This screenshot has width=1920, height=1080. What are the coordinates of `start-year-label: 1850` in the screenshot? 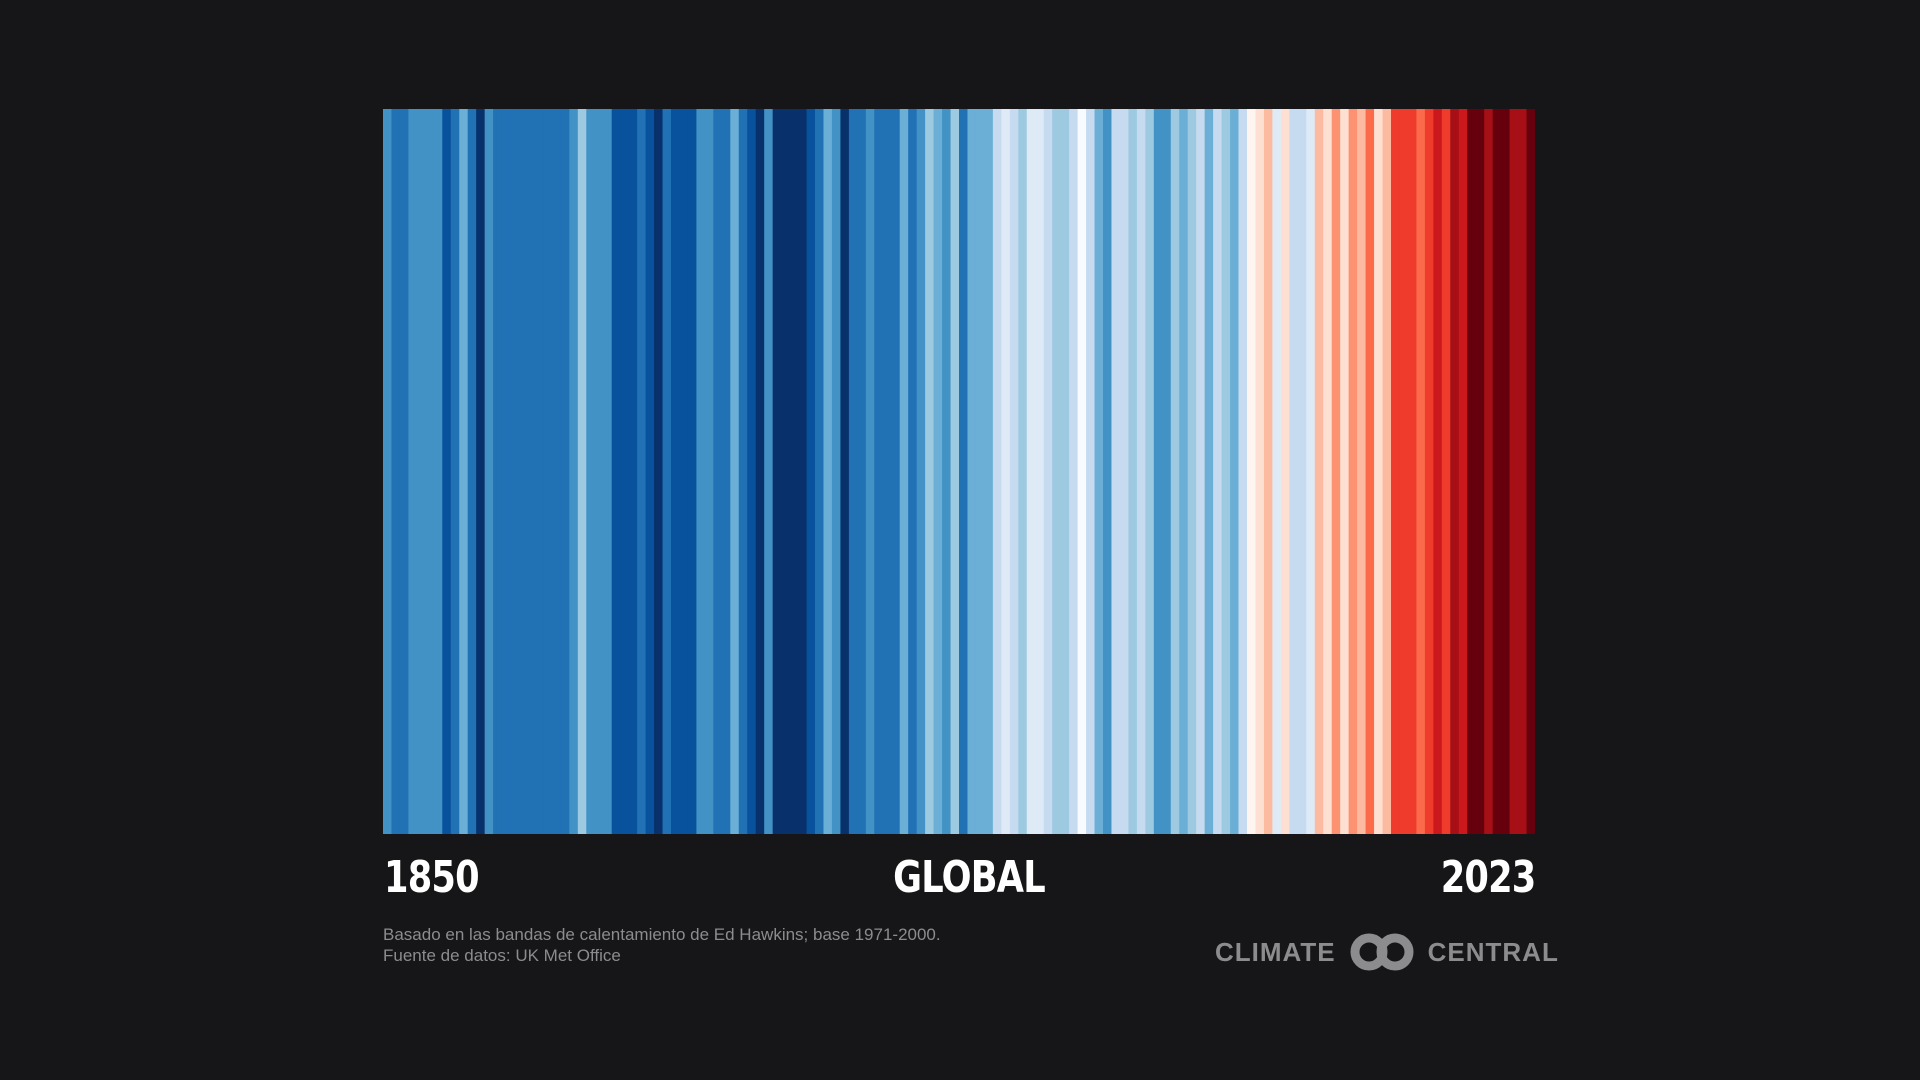 It's located at (432, 877).